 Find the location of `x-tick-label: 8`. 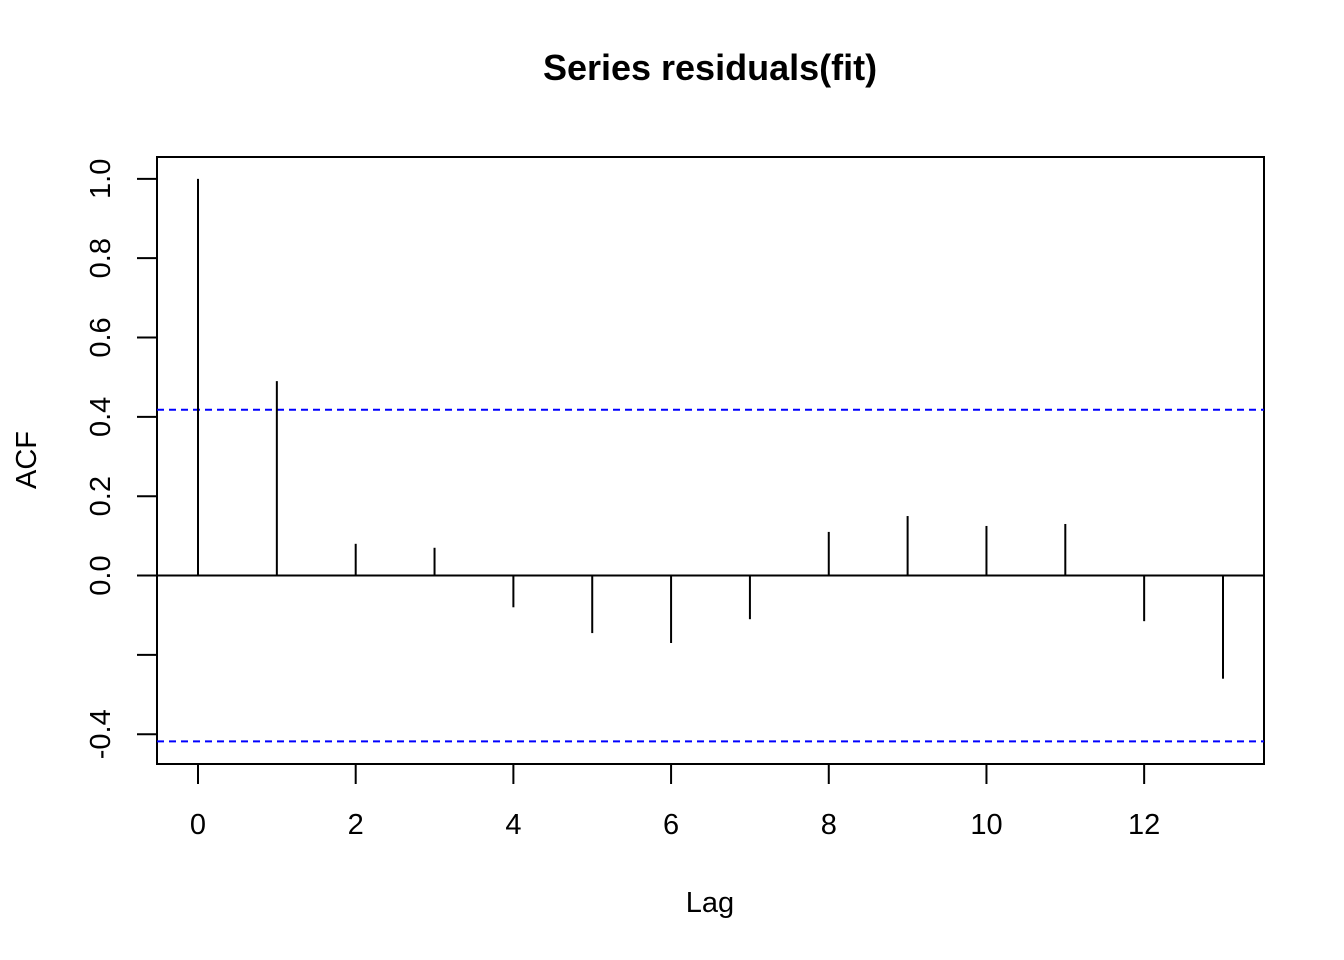

x-tick-label: 8 is located at coordinates (829, 825).